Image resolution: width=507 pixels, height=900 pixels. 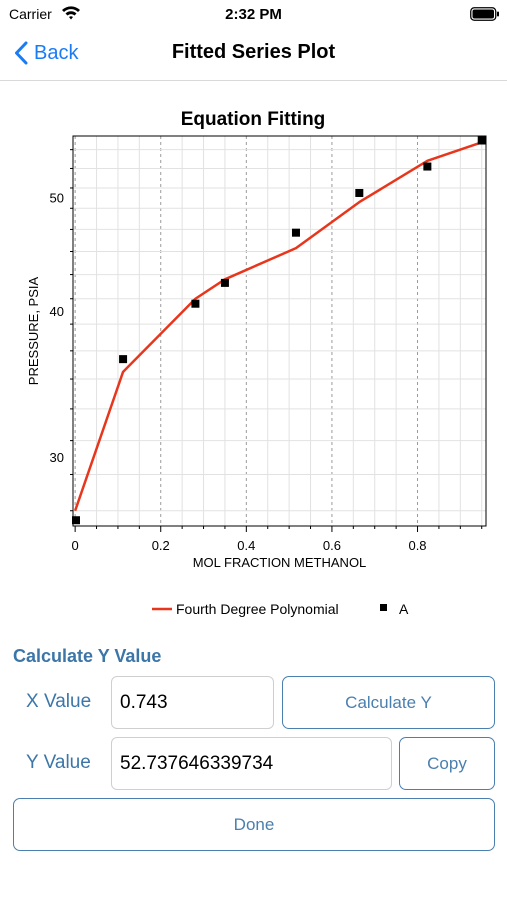 I want to click on status-time: 2:32 PM, so click(x=253, y=14).